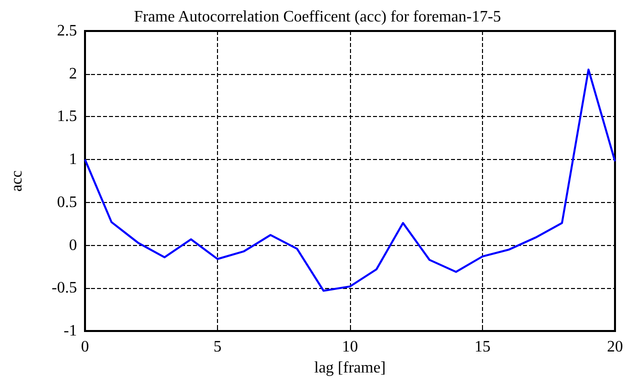  I want to click on x-tick-label: 0, so click(85, 347).